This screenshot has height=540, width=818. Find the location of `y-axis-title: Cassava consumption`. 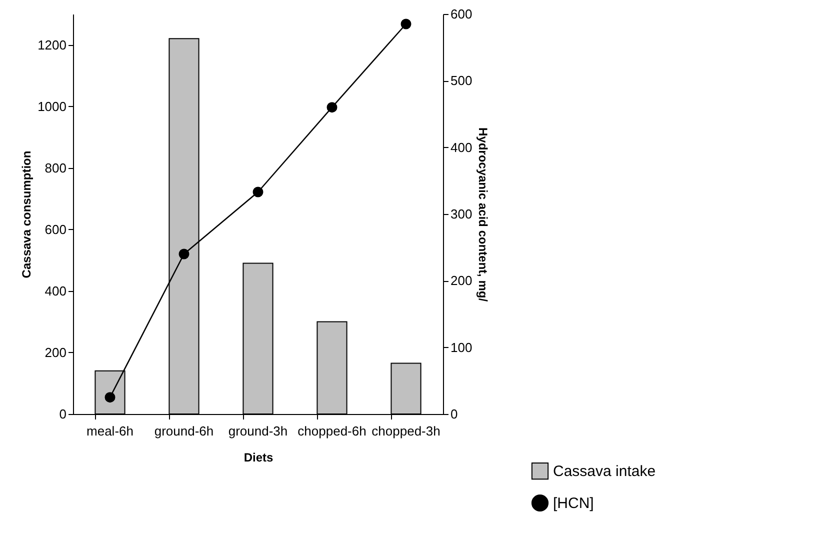

y-axis-title: Cassava consumption is located at coordinates (27, 214).